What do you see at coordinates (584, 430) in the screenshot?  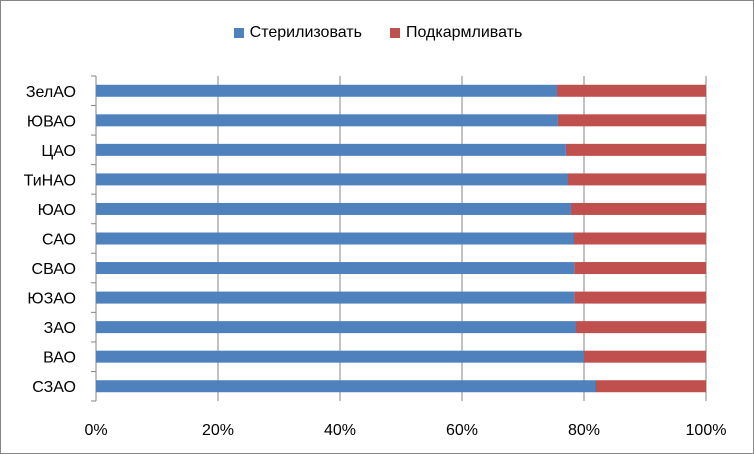 I see `x-tick-label-4: 80%` at bounding box center [584, 430].